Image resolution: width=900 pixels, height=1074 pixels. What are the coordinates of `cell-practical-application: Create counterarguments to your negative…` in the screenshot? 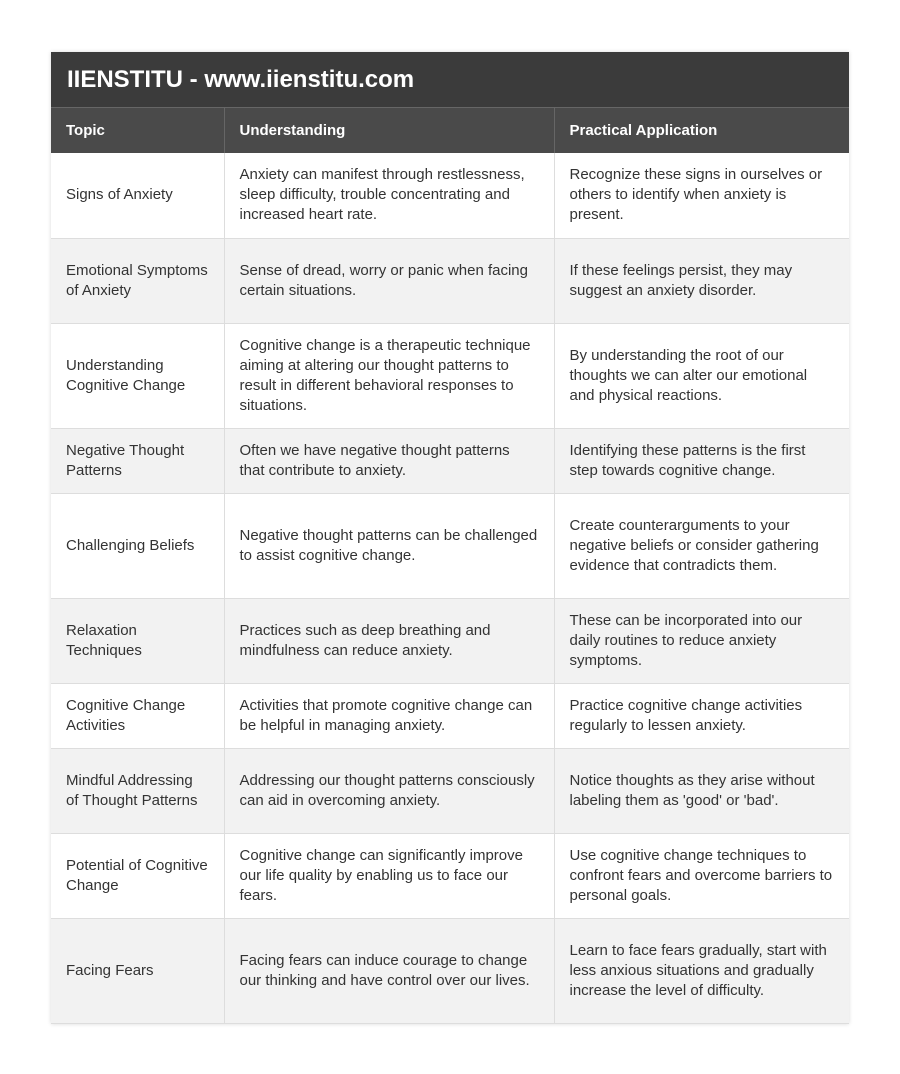 It's located at (701, 546).